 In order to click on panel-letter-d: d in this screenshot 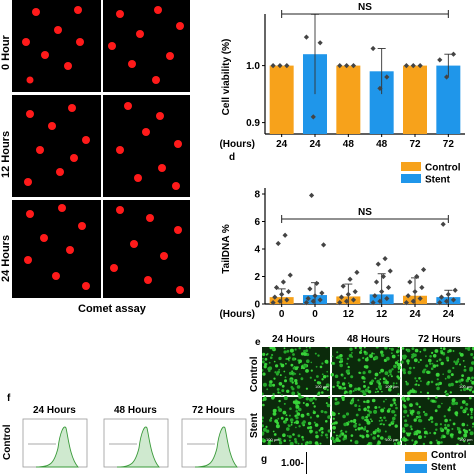, I will do `click(232, 157)`.